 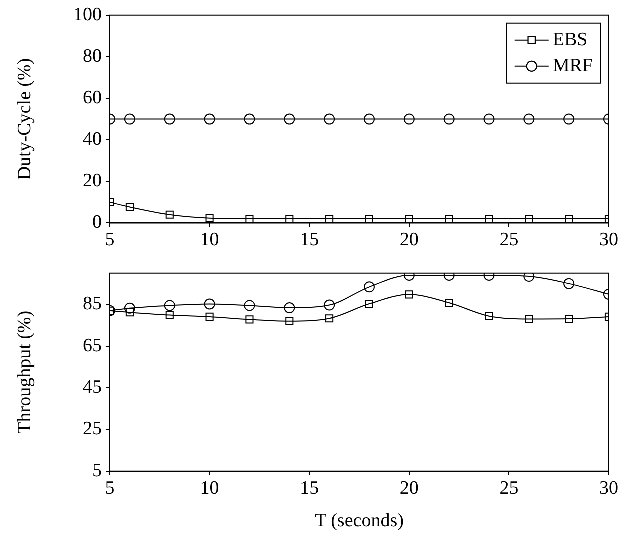 What do you see at coordinates (92, 345) in the screenshot?
I see `y-tick-label: 65` at bounding box center [92, 345].